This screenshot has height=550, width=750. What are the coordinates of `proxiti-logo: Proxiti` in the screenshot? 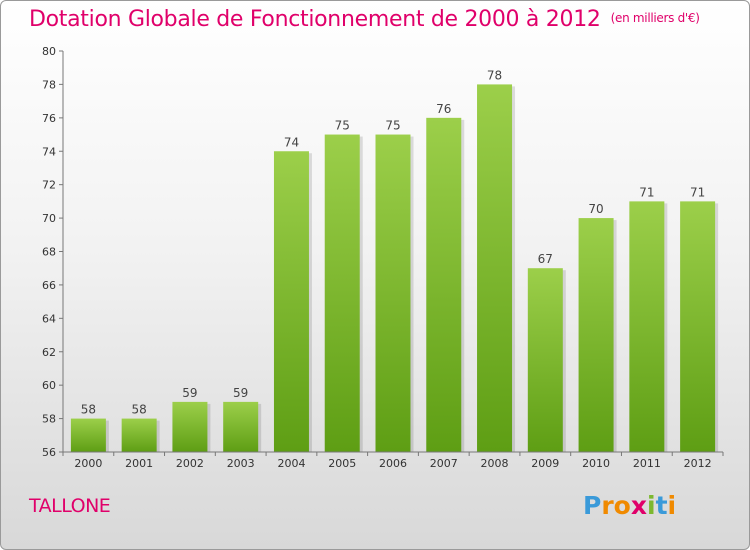 It's located at (629, 505).